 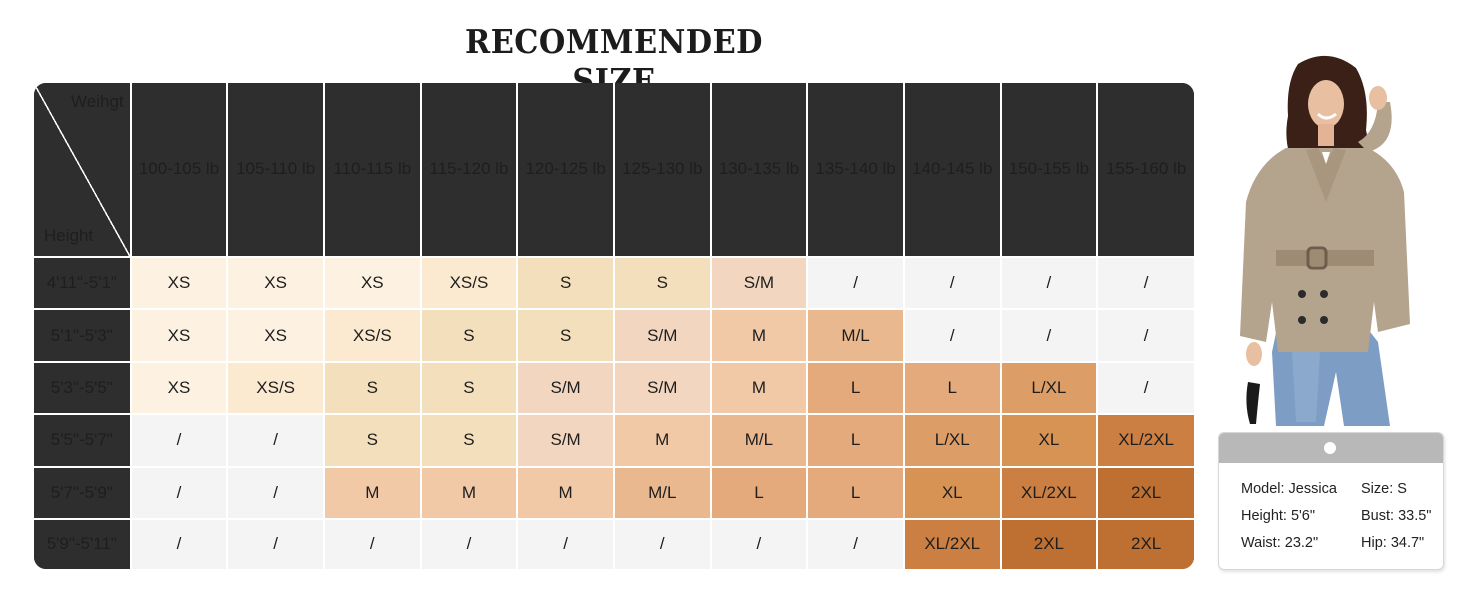 I want to click on weight-column-header: 140-145 lb, so click(x=952, y=170).